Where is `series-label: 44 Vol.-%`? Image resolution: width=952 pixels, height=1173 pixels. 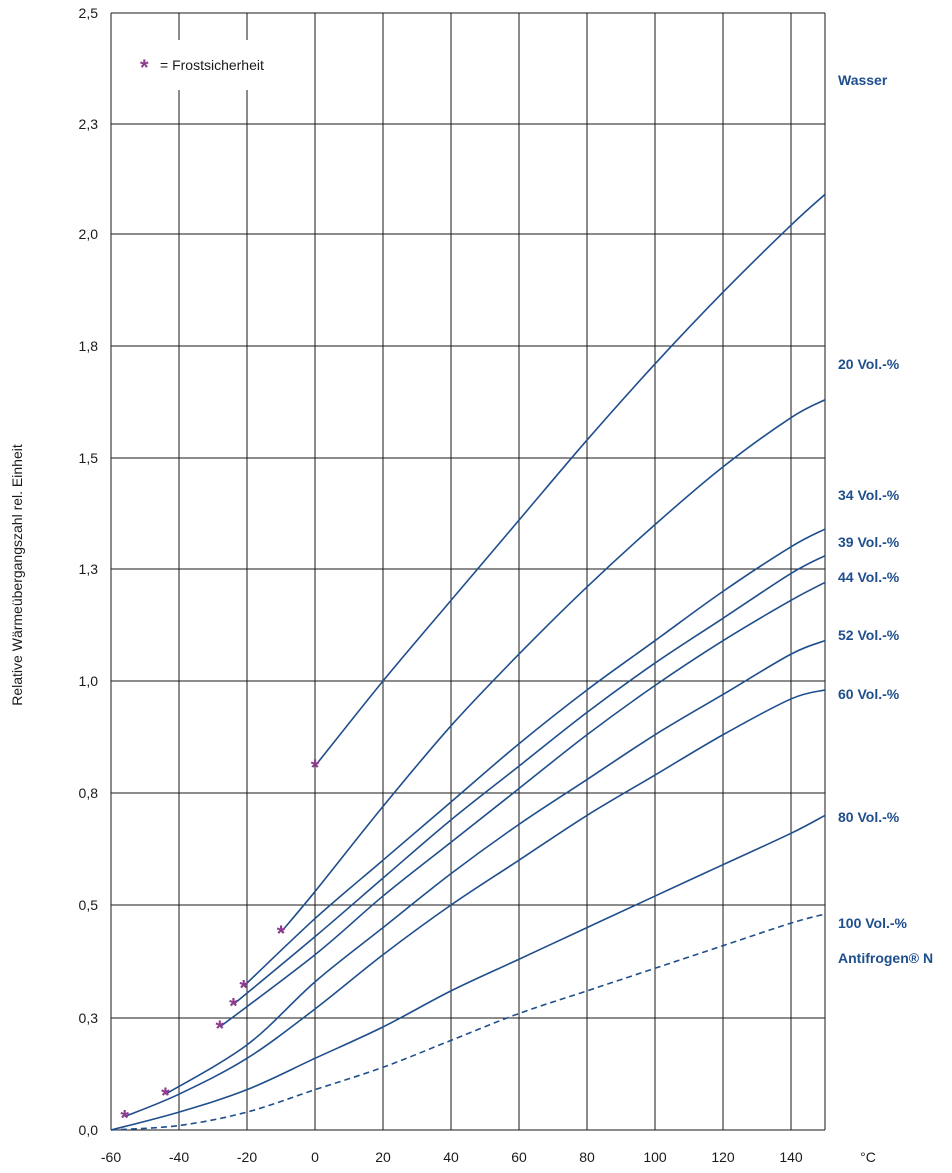
series-label: 44 Vol.-% is located at coordinates (869, 577).